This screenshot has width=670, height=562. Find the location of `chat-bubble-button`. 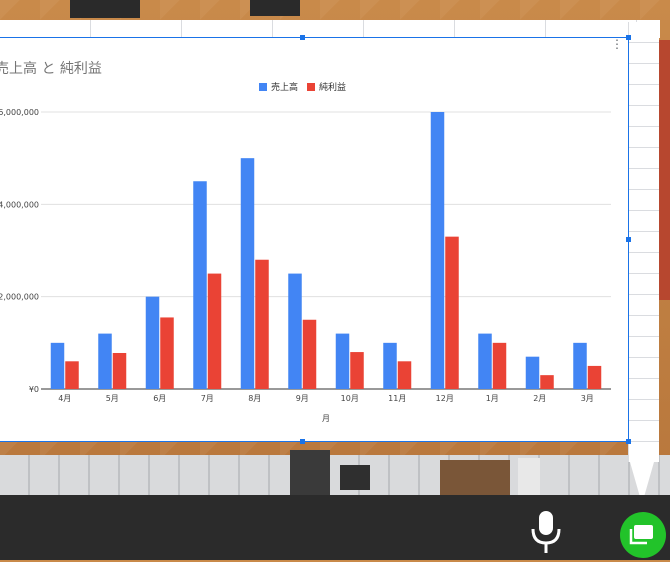

chat-bubble-button is located at coordinates (643, 535).